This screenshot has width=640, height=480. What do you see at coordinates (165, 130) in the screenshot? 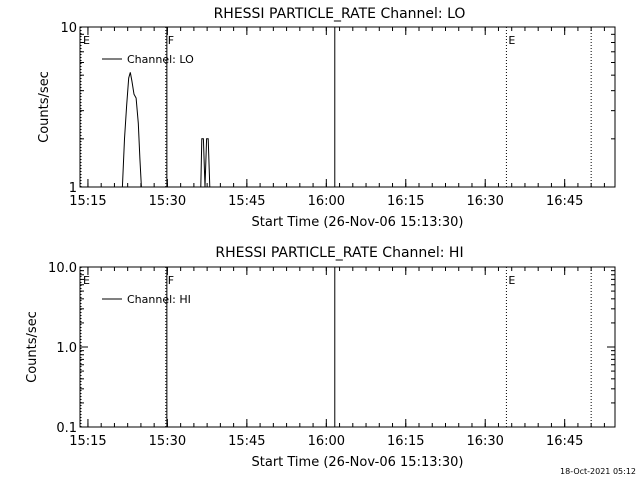
I see `series-line` at bounding box center [165, 130].